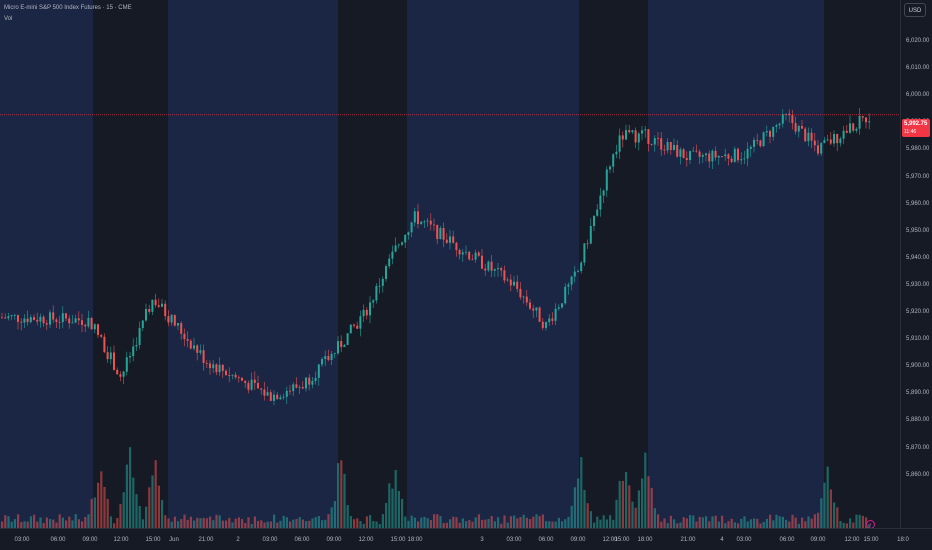 The image size is (932, 550). I want to click on currency-button: USD, so click(915, 10).